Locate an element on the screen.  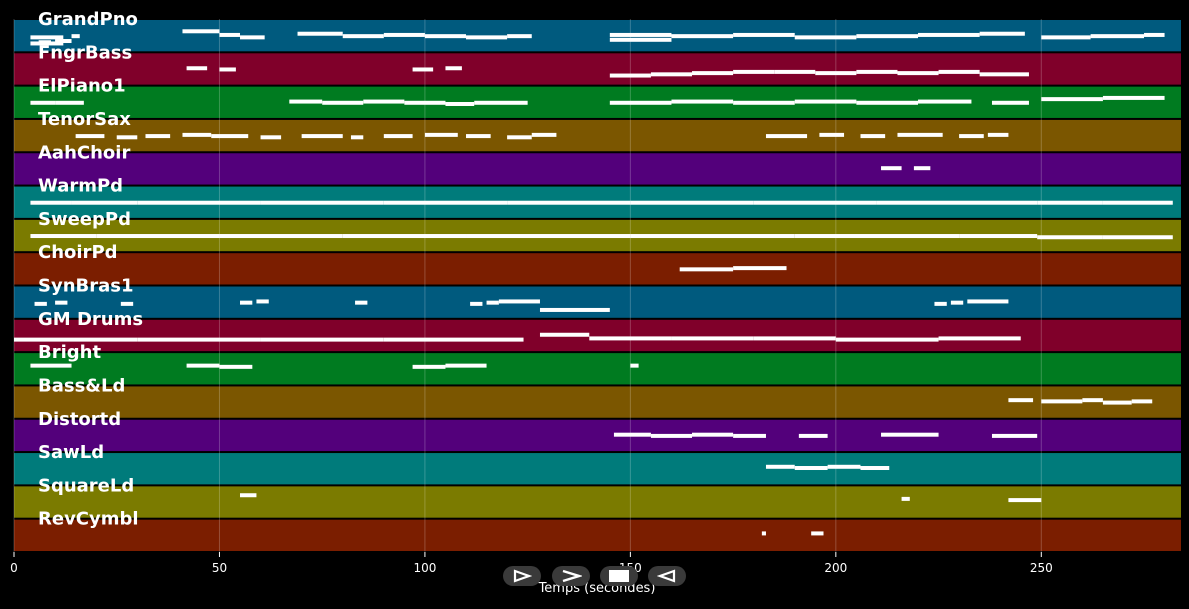
track-band-bass-ld is located at coordinates (597, 402).